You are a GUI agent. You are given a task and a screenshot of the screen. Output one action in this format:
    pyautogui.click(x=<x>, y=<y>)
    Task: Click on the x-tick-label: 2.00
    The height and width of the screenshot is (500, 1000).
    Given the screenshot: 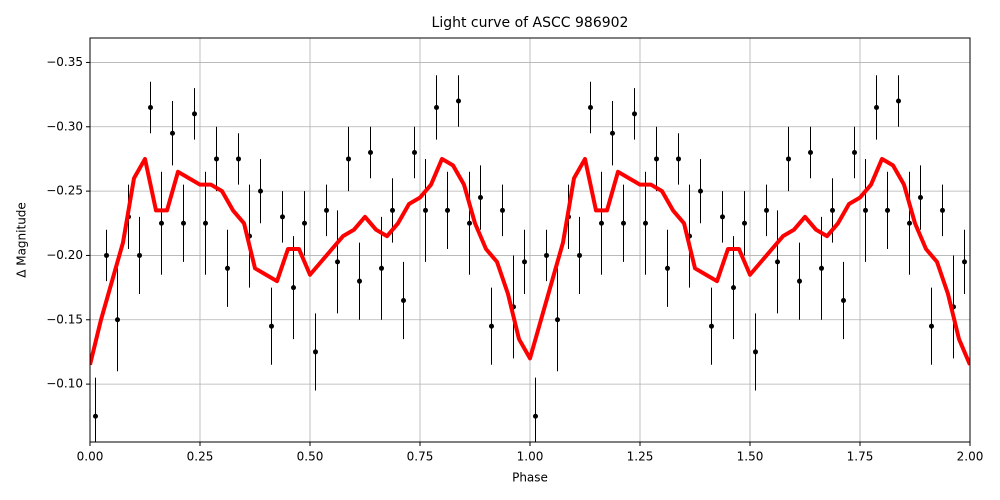 What is the action you would take?
    pyautogui.click(x=970, y=457)
    